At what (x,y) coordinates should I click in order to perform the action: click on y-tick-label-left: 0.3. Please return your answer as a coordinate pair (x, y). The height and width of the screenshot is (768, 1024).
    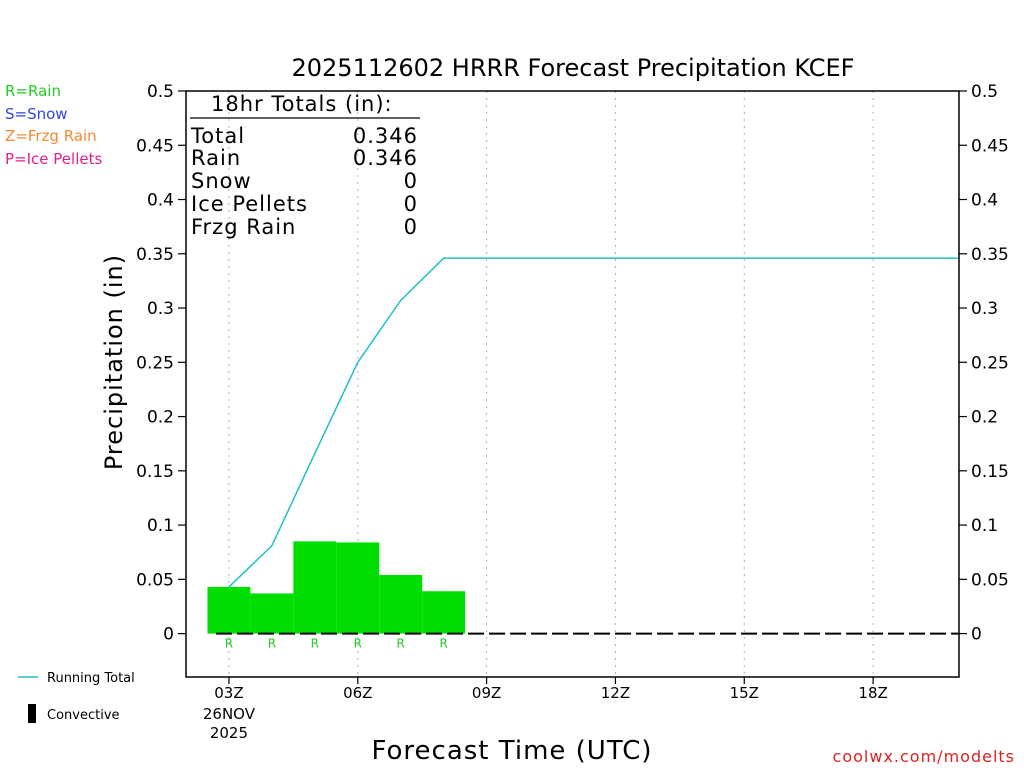
    Looking at the image, I should click on (160, 309).